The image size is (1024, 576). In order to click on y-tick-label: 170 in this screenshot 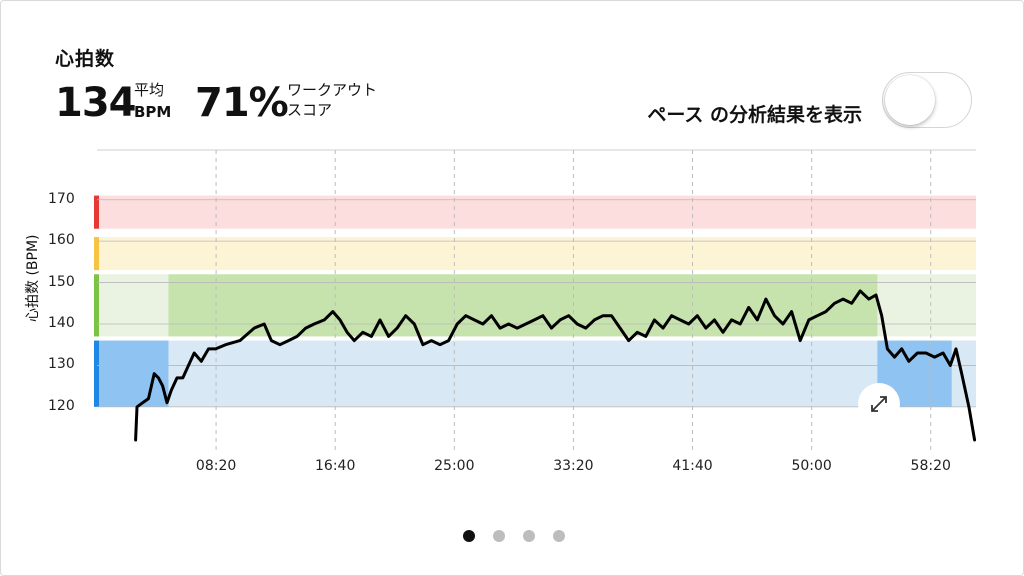, I will do `click(61, 198)`.